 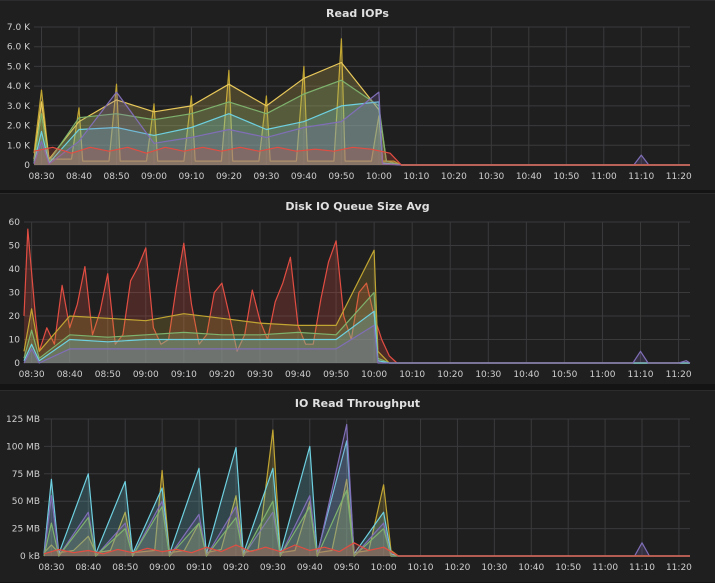 What do you see at coordinates (42, 177) in the screenshot?
I see `read-iops-x-tick: 08:30` at bounding box center [42, 177].